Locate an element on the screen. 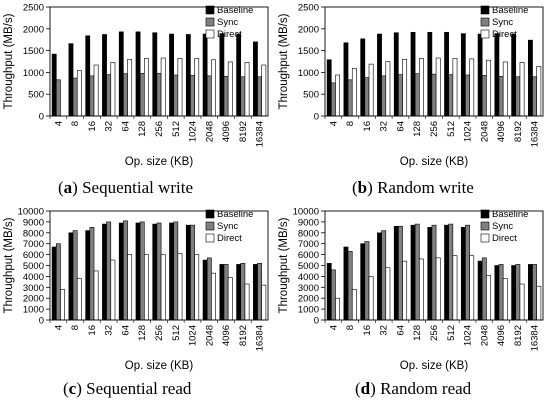 Image resolution: width=550 pixels, height=409 pixels. caption-a-letter: a is located at coordinates (68, 187).